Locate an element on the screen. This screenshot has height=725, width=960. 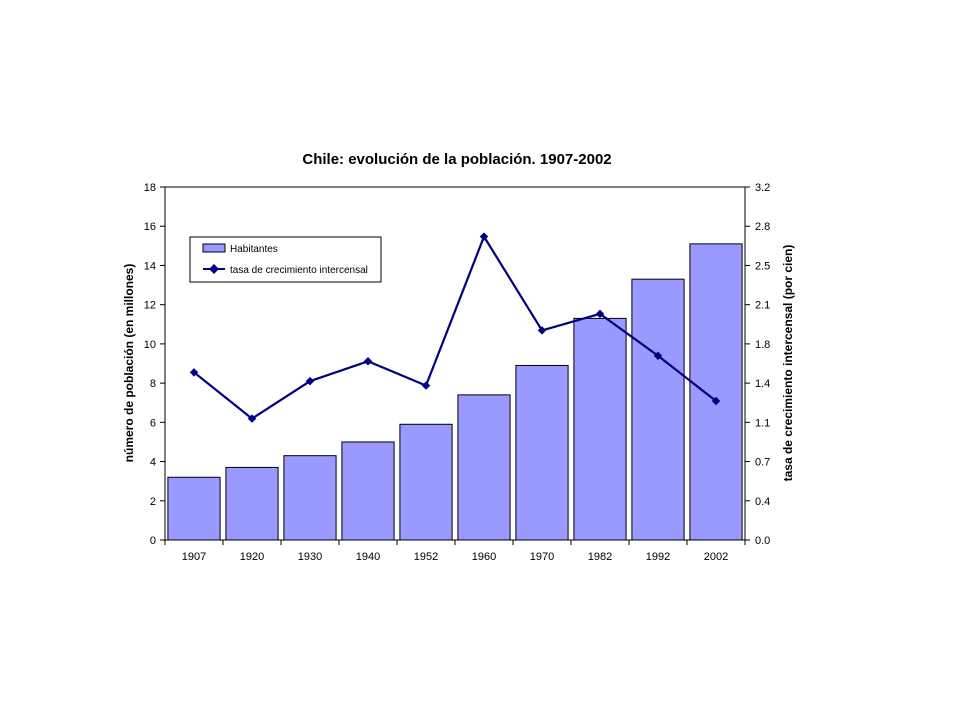
x-tick-label: 2002 is located at coordinates (716, 557).